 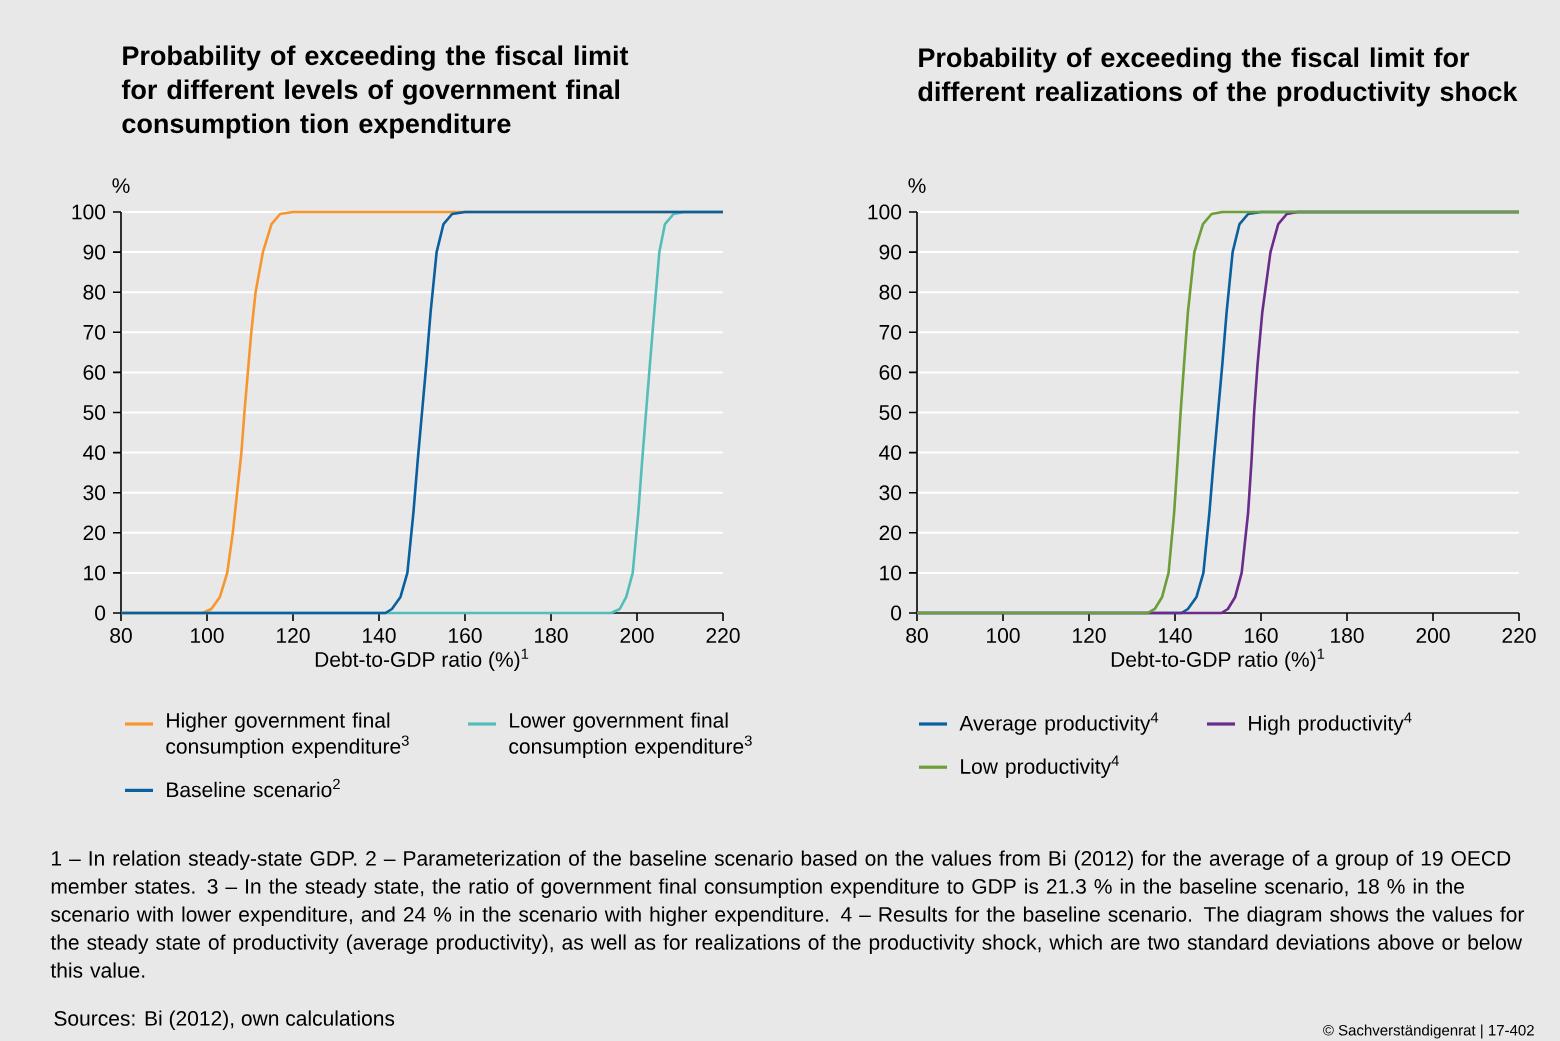 What do you see at coordinates (253, 788) in the screenshot?
I see `legend-label: Baseline scenario$^{2}$` at bounding box center [253, 788].